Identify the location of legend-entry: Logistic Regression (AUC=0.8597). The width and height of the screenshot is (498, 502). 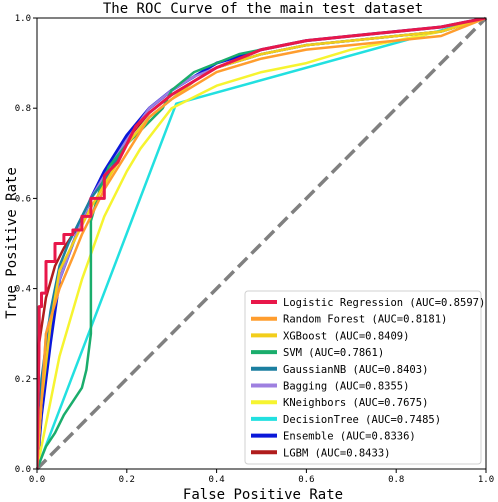
(384, 303).